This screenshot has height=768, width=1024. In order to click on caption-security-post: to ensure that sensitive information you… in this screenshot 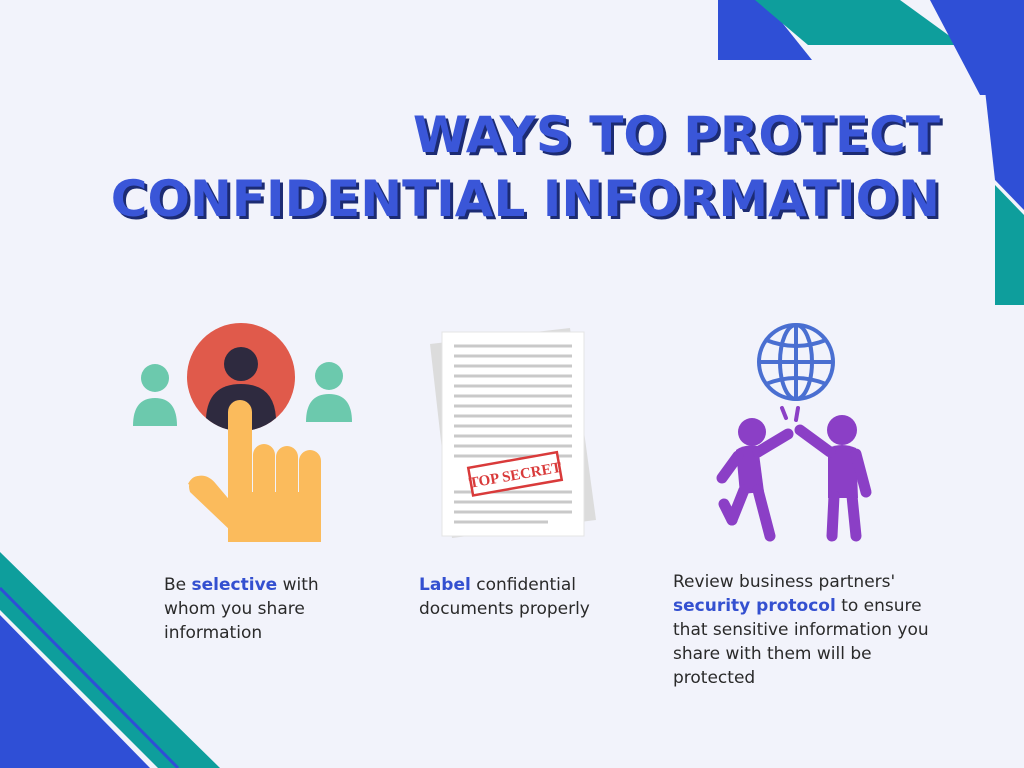, I will do `click(801, 642)`.